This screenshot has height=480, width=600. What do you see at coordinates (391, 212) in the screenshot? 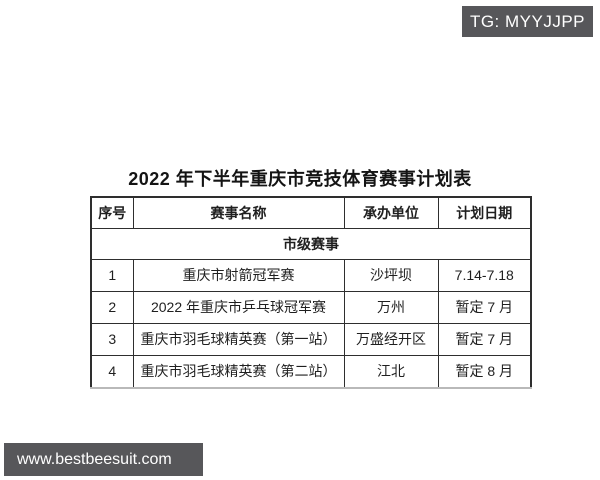
I see `column-header-organizer: 承办单位` at bounding box center [391, 212].